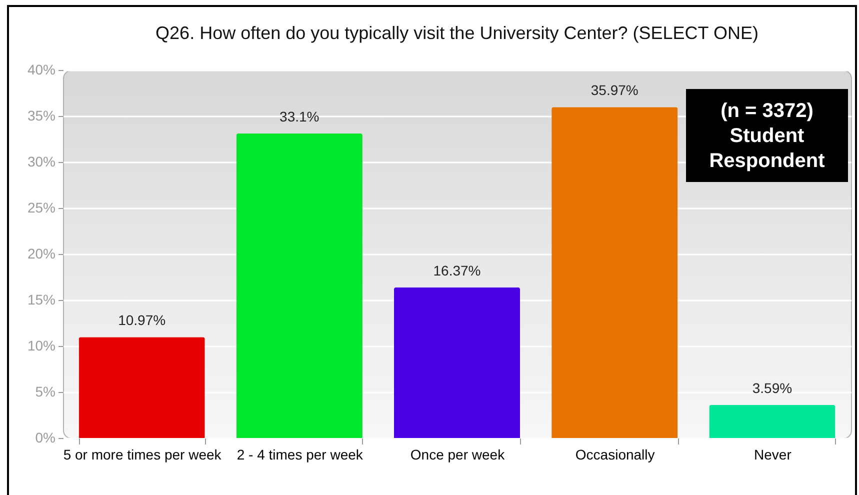  Describe the element at coordinates (41, 254) in the screenshot. I see `y-tick-label: 20%` at that location.